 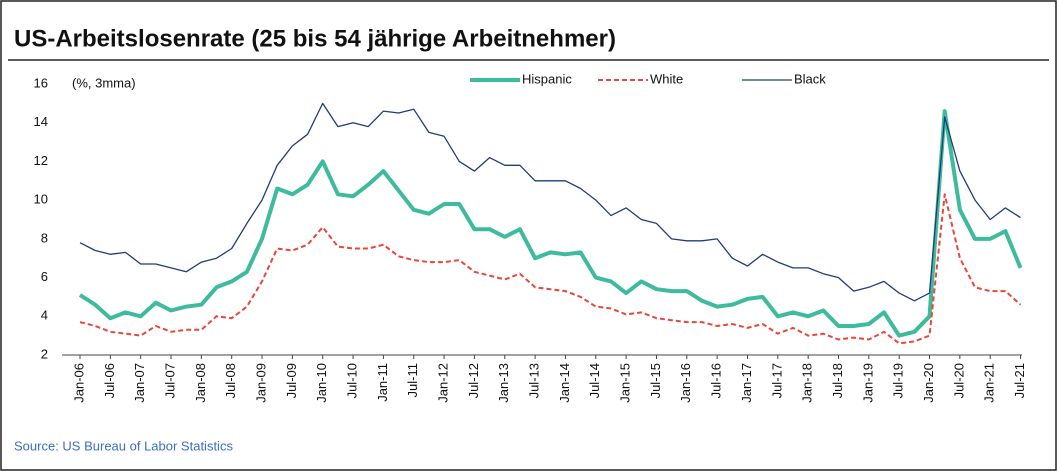 I want to click on x-tick-label: Jan-18, so click(x=807, y=383).